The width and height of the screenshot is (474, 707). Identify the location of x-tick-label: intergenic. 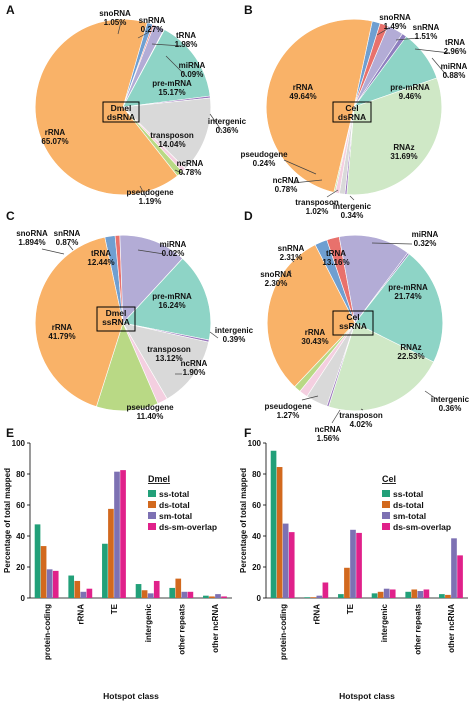
(148, 622).